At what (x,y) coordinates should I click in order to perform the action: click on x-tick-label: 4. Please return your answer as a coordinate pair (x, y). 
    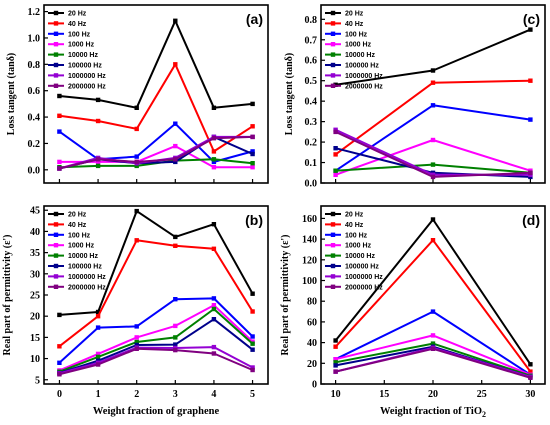
    Looking at the image, I should click on (213, 394).